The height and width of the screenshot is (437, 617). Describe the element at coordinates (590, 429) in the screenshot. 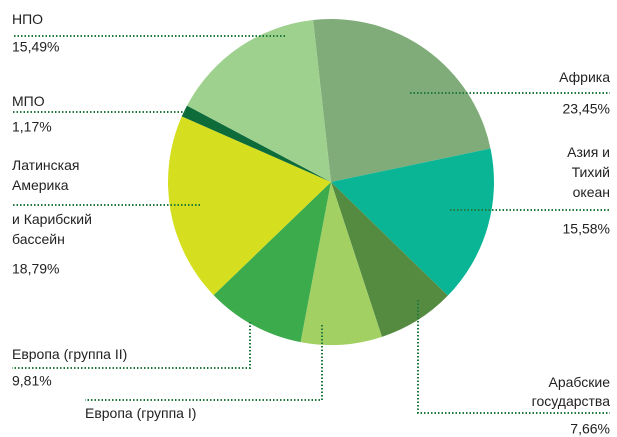

I see `value-label: 7,66%` at that location.